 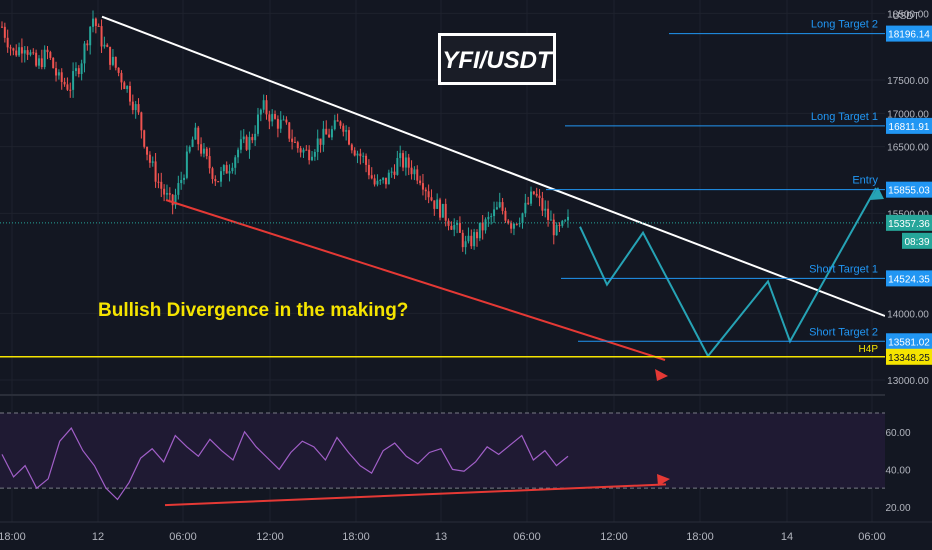 What do you see at coordinates (661, 375) in the screenshot?
I see `price-divergence-arrowhead` at bounding box center [661, 375].